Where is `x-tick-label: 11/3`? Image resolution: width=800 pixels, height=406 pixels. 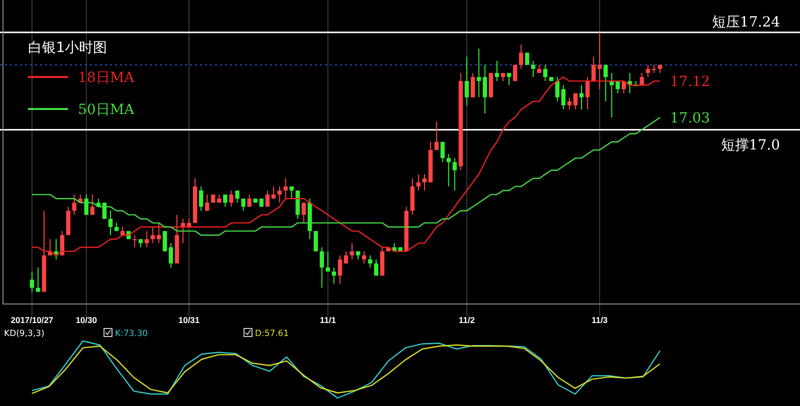 x-tick-label: 11/3 is located at coordinates (600, 320).